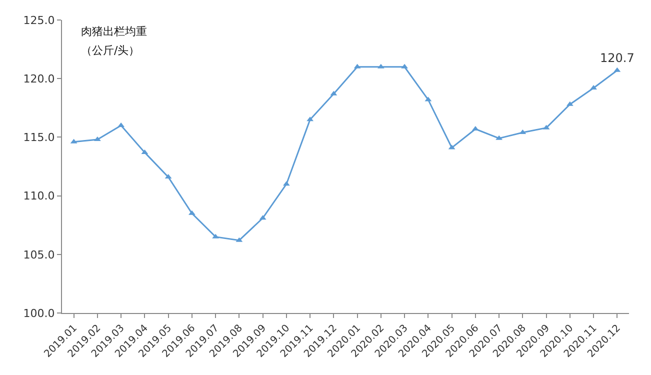 Image resolution: width=651 pixels, height=375 pixels. What do you see at coordinates (617, 58) in the screenshot?
I see `annotation: 120.7` at bounding box center [617, 58].